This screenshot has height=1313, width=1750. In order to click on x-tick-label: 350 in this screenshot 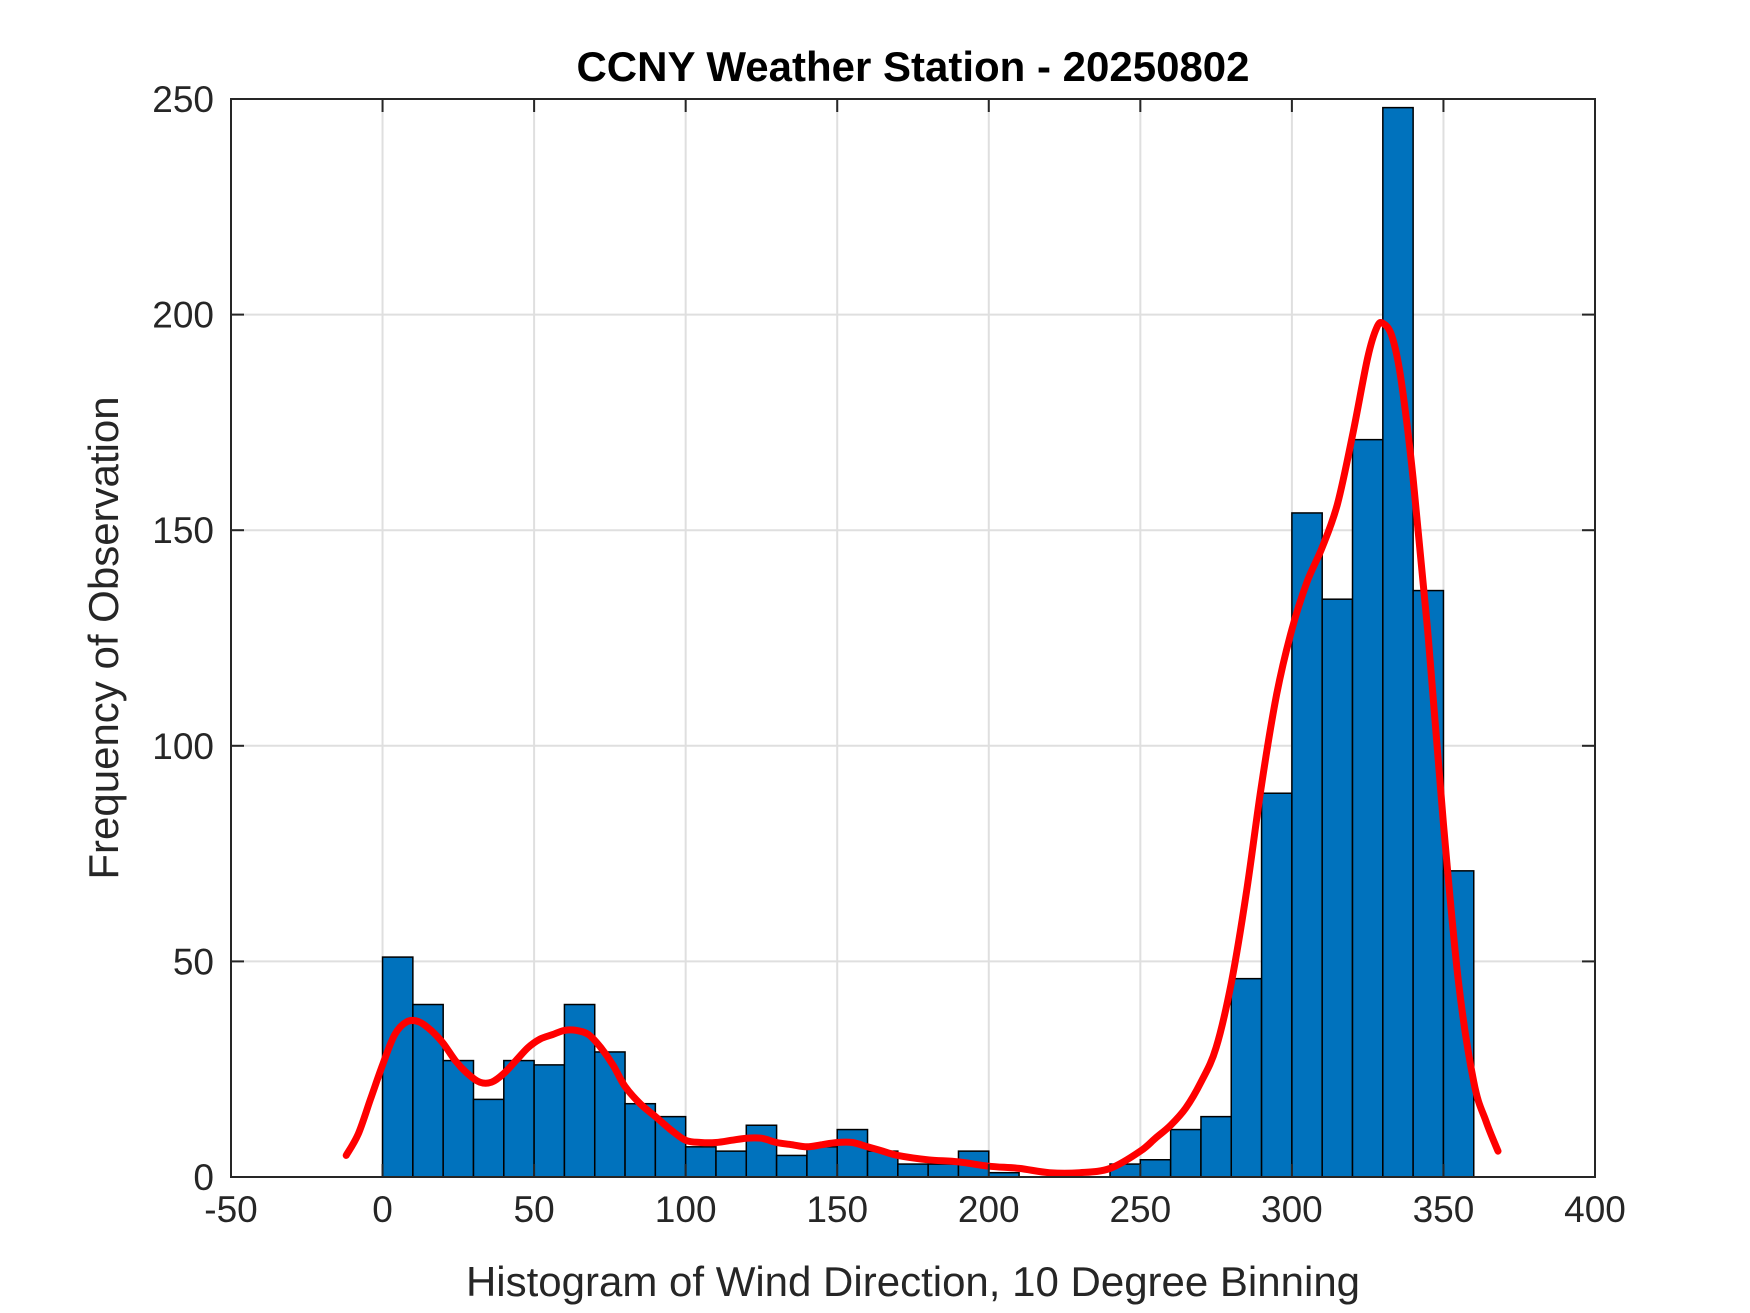, I will do `click(1444, 1209)`.